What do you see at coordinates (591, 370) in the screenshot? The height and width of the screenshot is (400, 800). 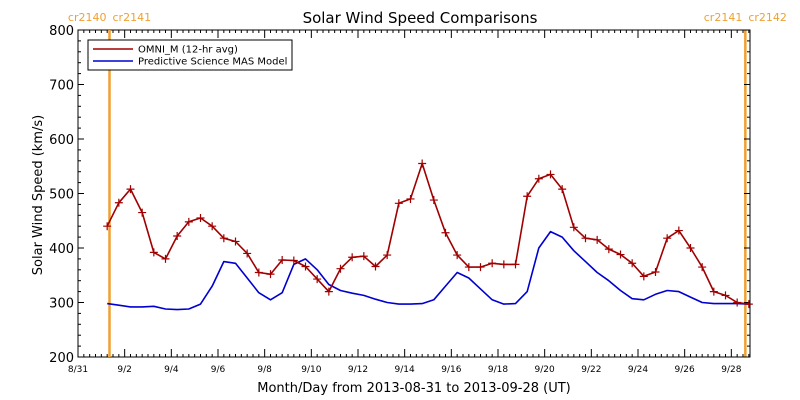 I see `x-tick-label: 9/22` at bounding box center [591, 370].